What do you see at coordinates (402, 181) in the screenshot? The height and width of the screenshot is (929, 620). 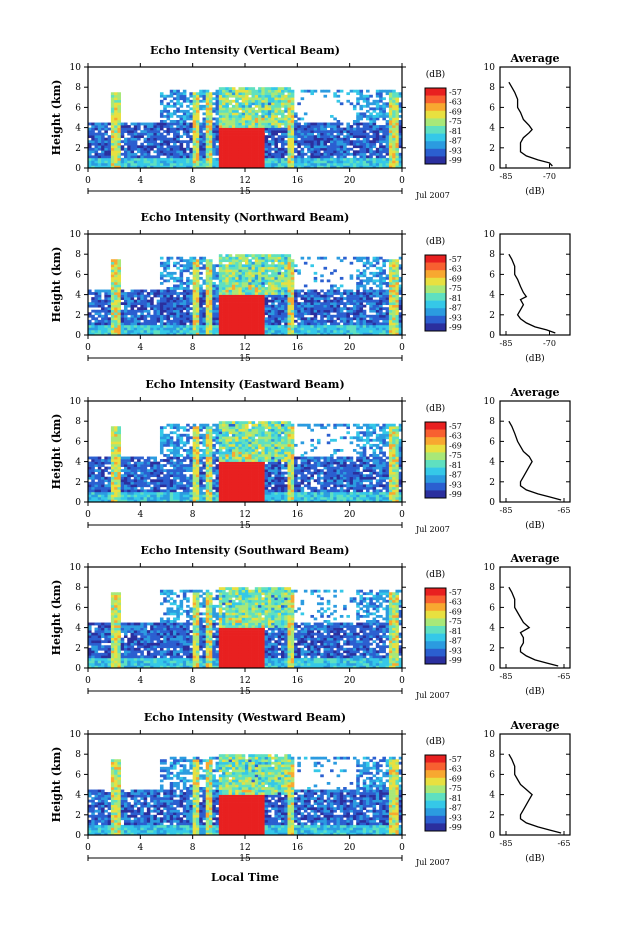 I see `x-tick-label: 0` at bounding box center [402, 181].